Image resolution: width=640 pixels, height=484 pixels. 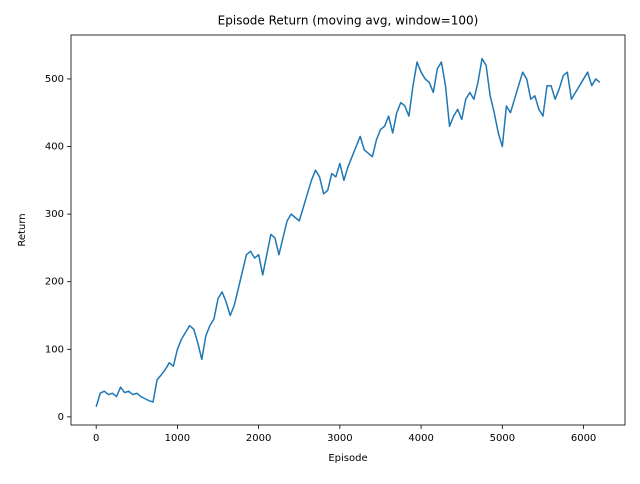 I want to click on x-tick-label: 0, so click(x=96, y=438).